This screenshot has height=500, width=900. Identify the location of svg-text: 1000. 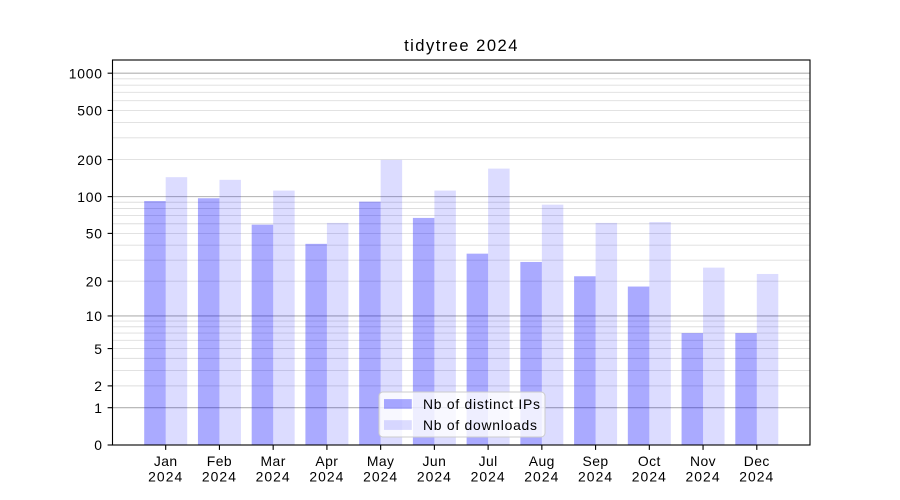
(86, 73).